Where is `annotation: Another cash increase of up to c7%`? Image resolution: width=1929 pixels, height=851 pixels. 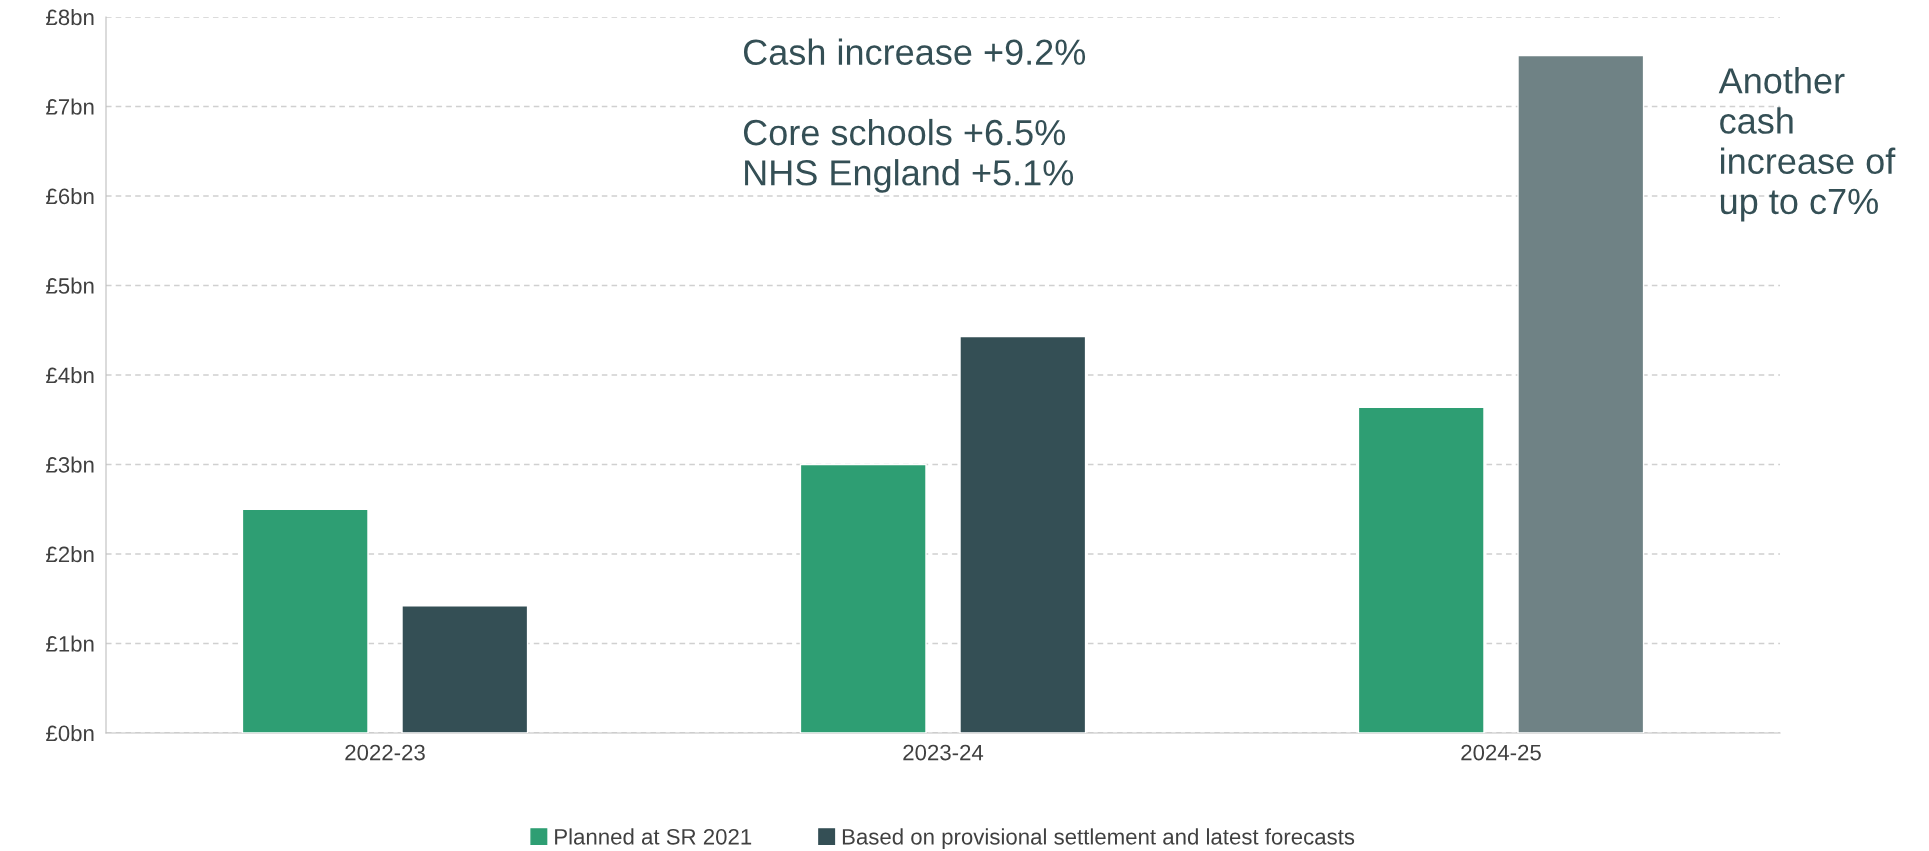
annotation: Another cash increase of up to c7% is located at coordinates (1807, 144).